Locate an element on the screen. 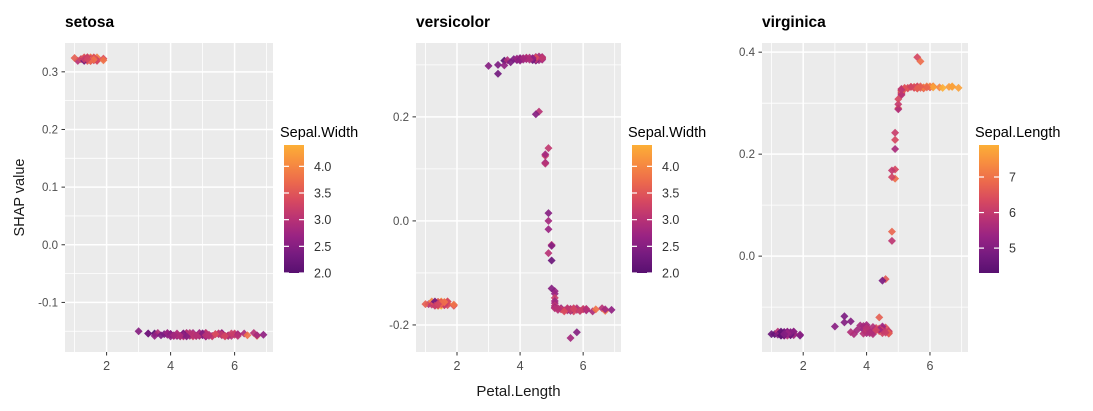 This screenshot has width=1093, height=411. legend-tick-label: 2.0 is located at coordinates (670, 274).